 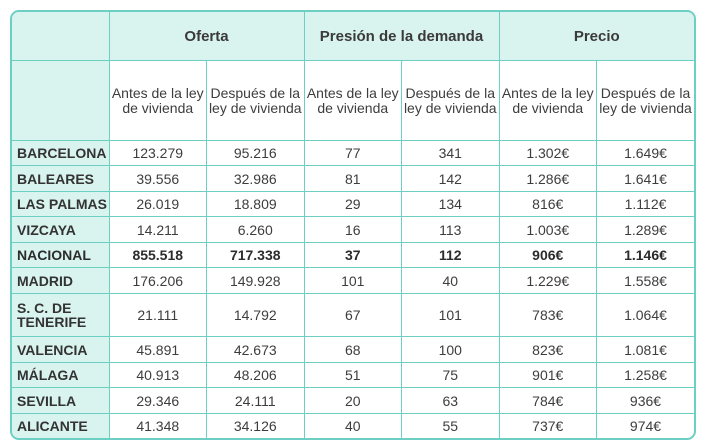 I want to click on table-cell: 974€, so click(x=645, y=425).